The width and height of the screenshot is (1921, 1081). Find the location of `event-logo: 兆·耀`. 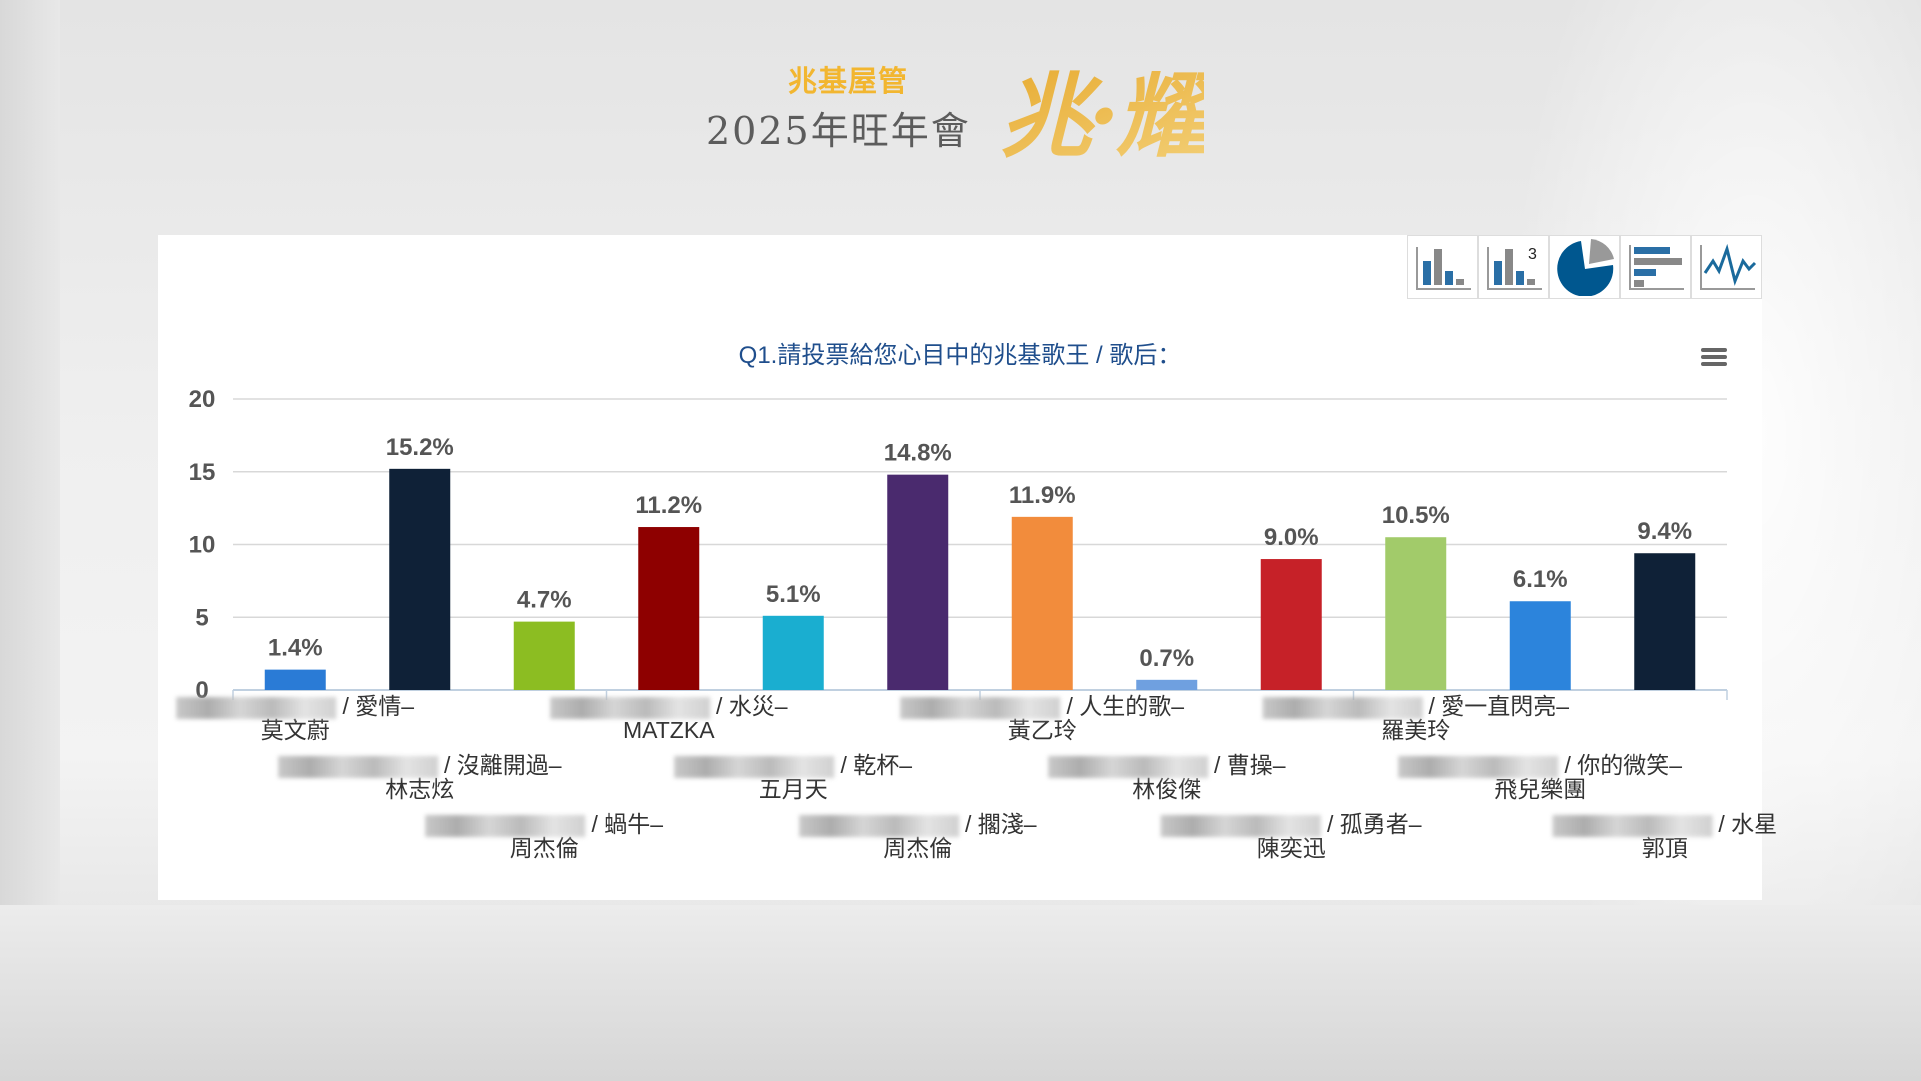

event-logo: 兆·耀 is located at coordinates (1104, 108).